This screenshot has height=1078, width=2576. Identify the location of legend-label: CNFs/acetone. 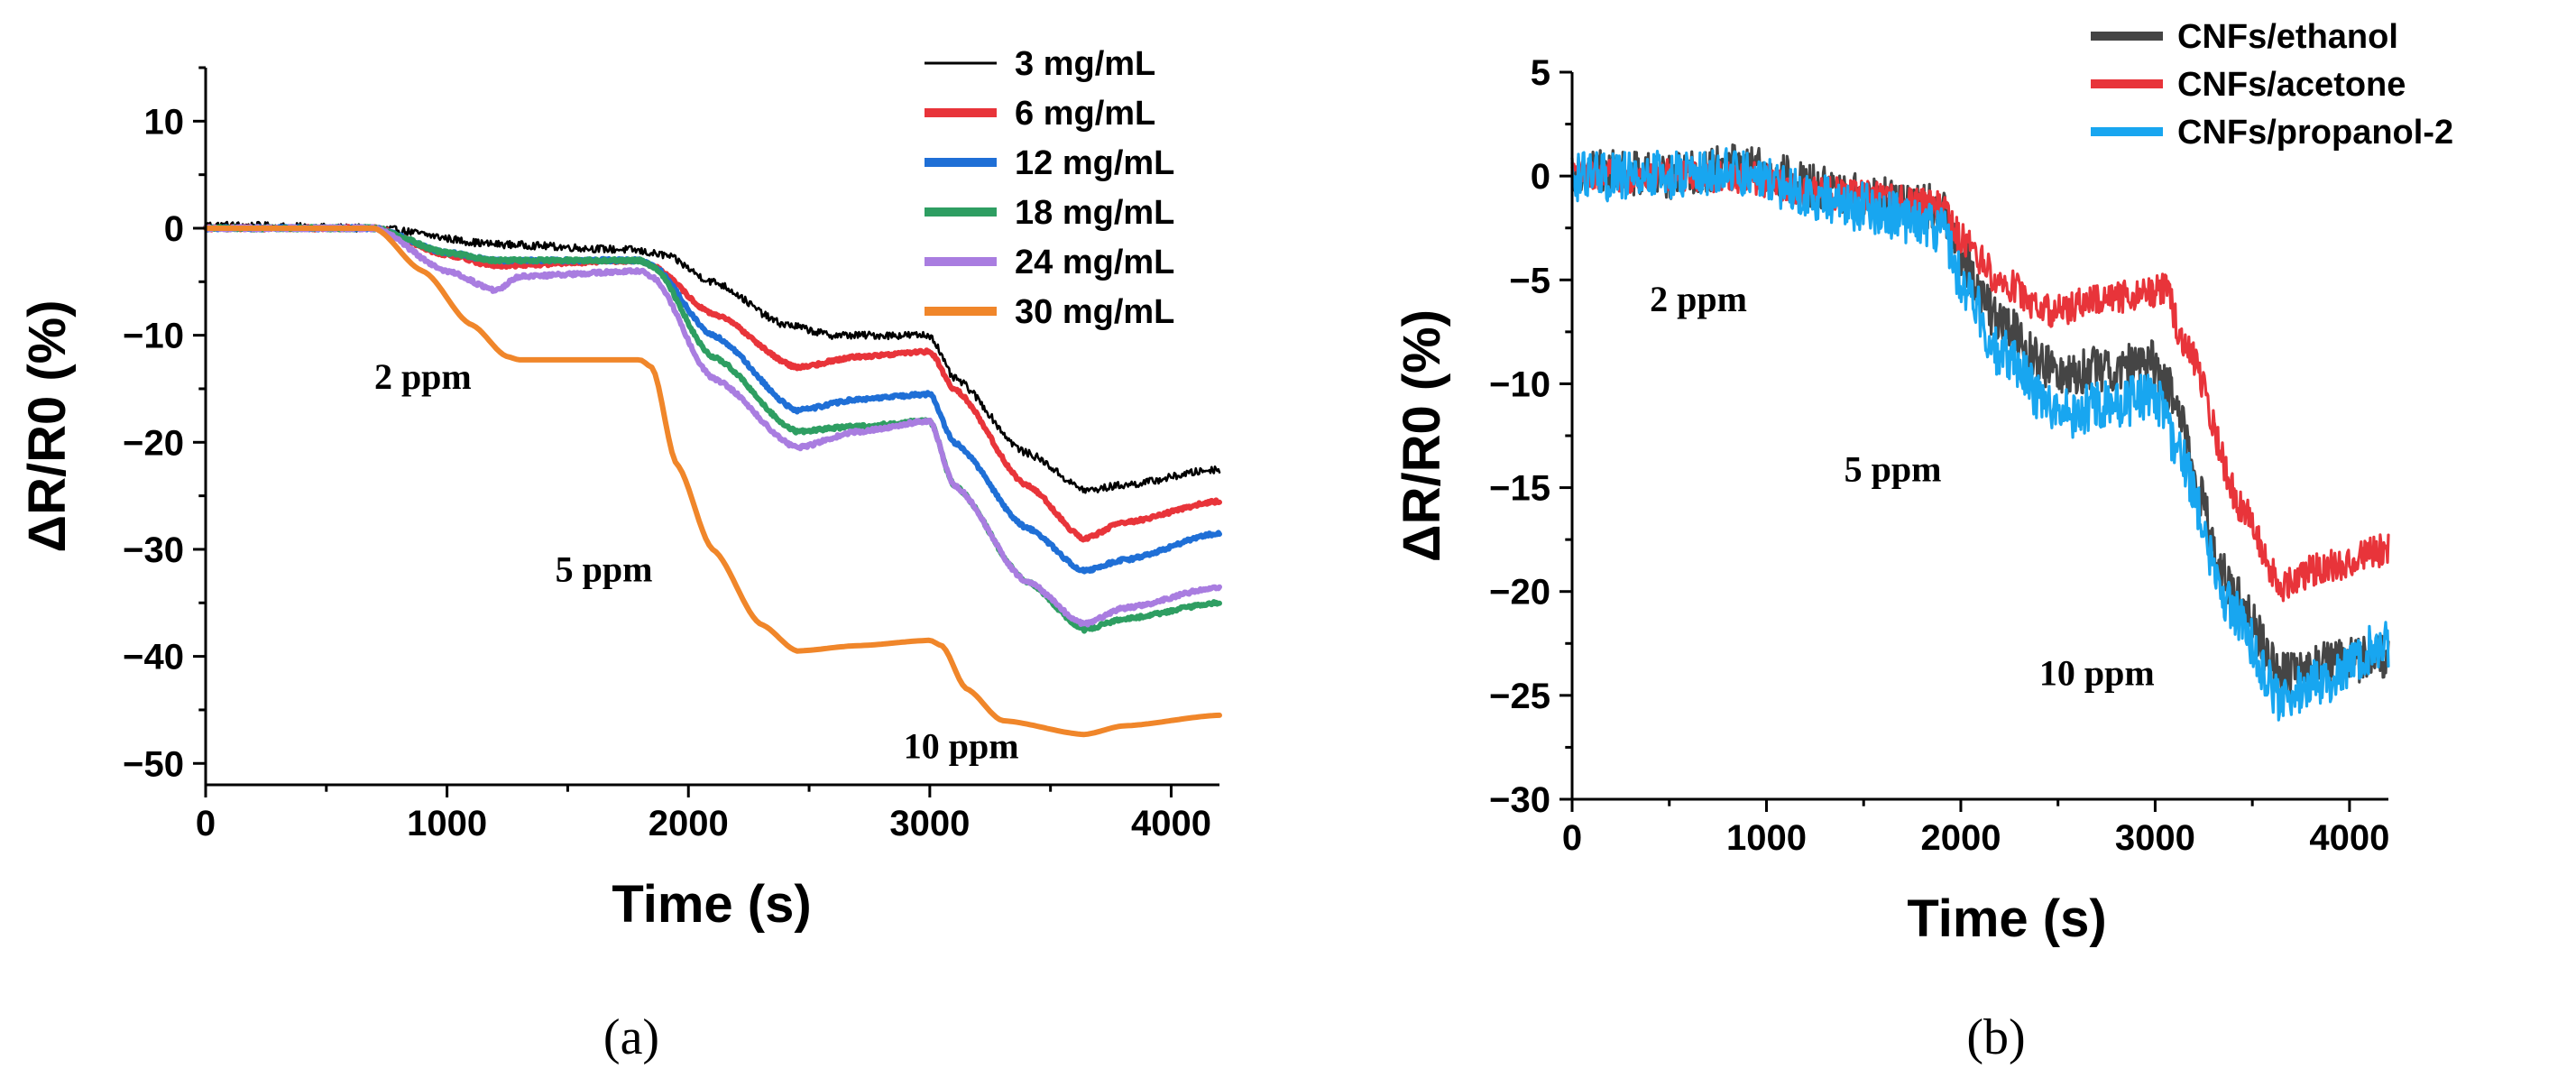
(2292, 85).